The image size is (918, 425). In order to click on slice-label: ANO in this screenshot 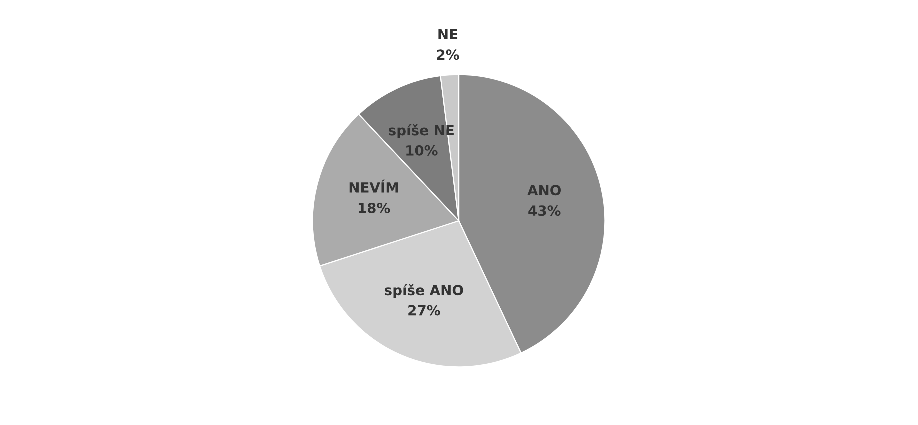, I will do `click(544, 190)`.